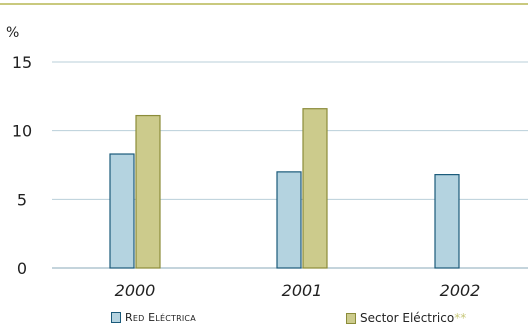 The image size is (528, 328). I want to click on y-tick-label-5: 5, so click(22, 199).